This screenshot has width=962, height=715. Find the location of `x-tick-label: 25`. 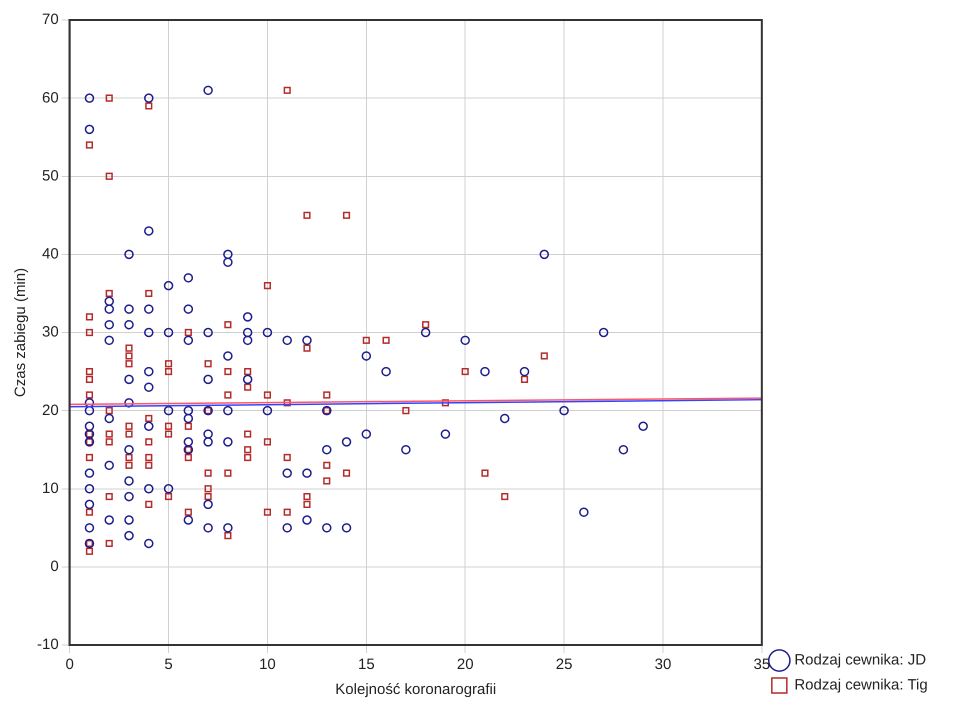

x-tick-label: 25 is located at coordinates (564, 665).